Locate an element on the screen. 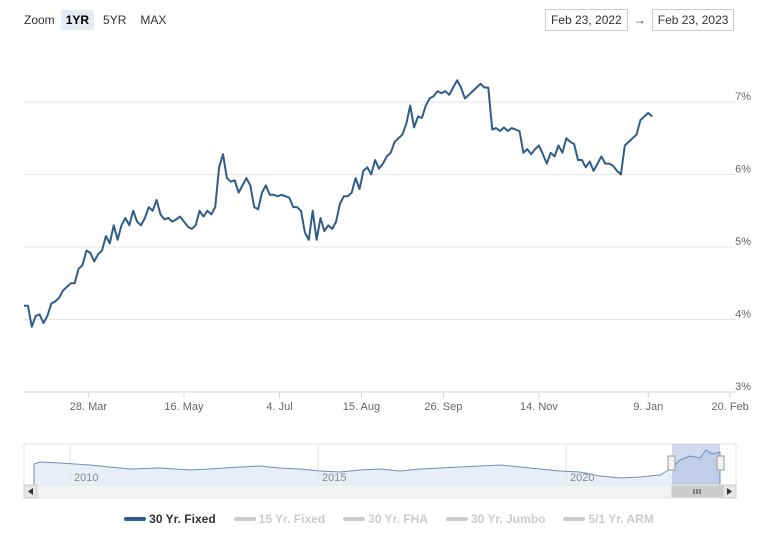 The height and width of the screenshot is (538, 778). legend-label: 30 Yr. Jumbo is located at coordinates (508, 519).